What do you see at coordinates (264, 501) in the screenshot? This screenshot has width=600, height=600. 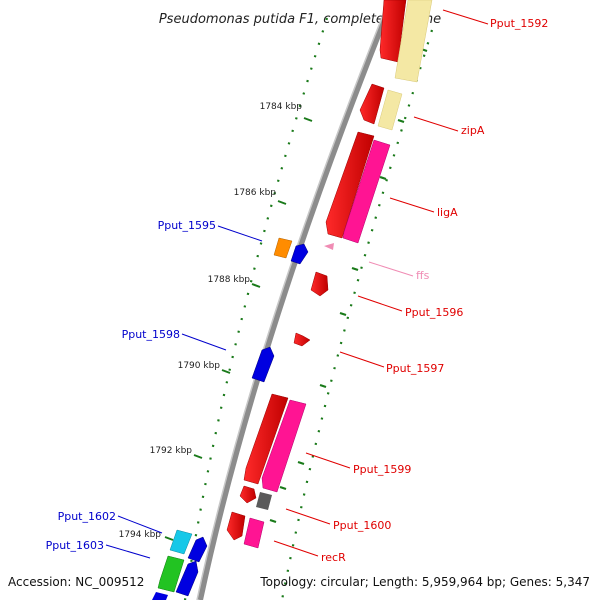 I see `gene-pput-1600-cds` at bounding box center [264, 501].